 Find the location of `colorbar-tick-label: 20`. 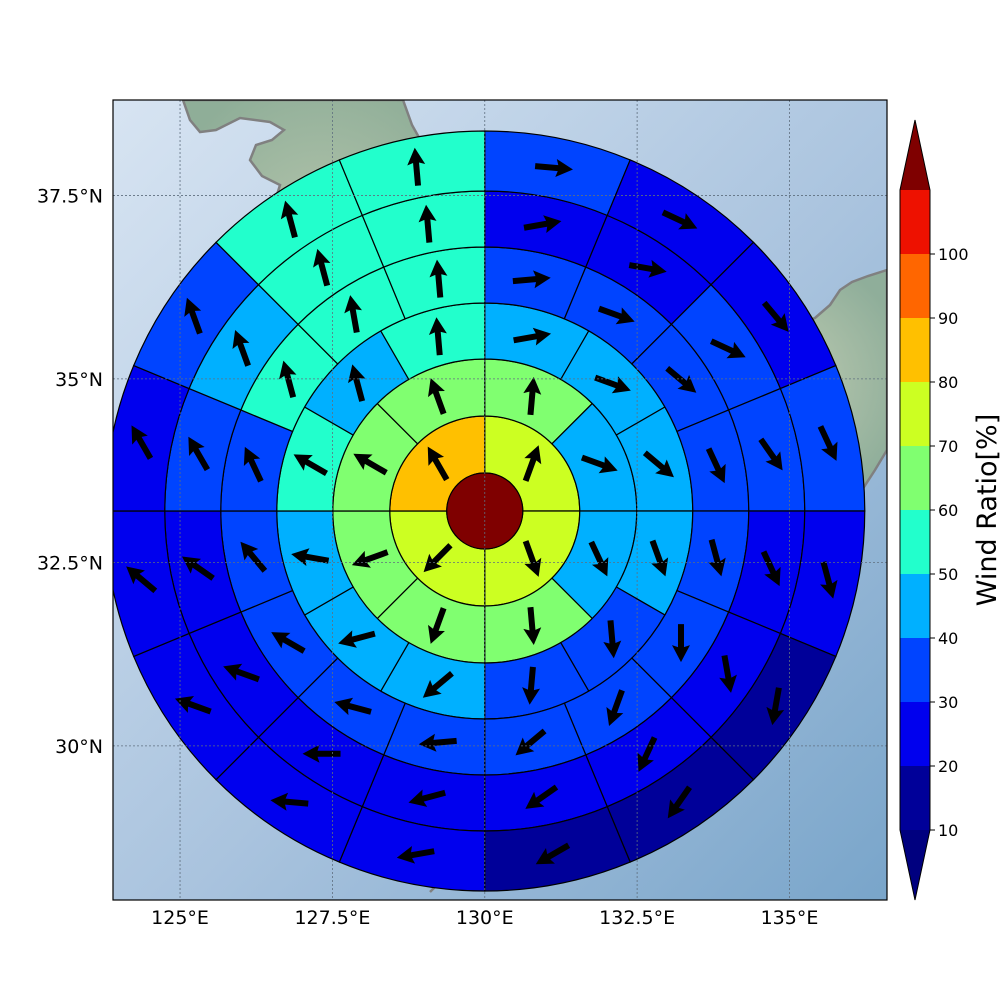

colorbar-tick-label: 20 is located at coordinates (948, 766).